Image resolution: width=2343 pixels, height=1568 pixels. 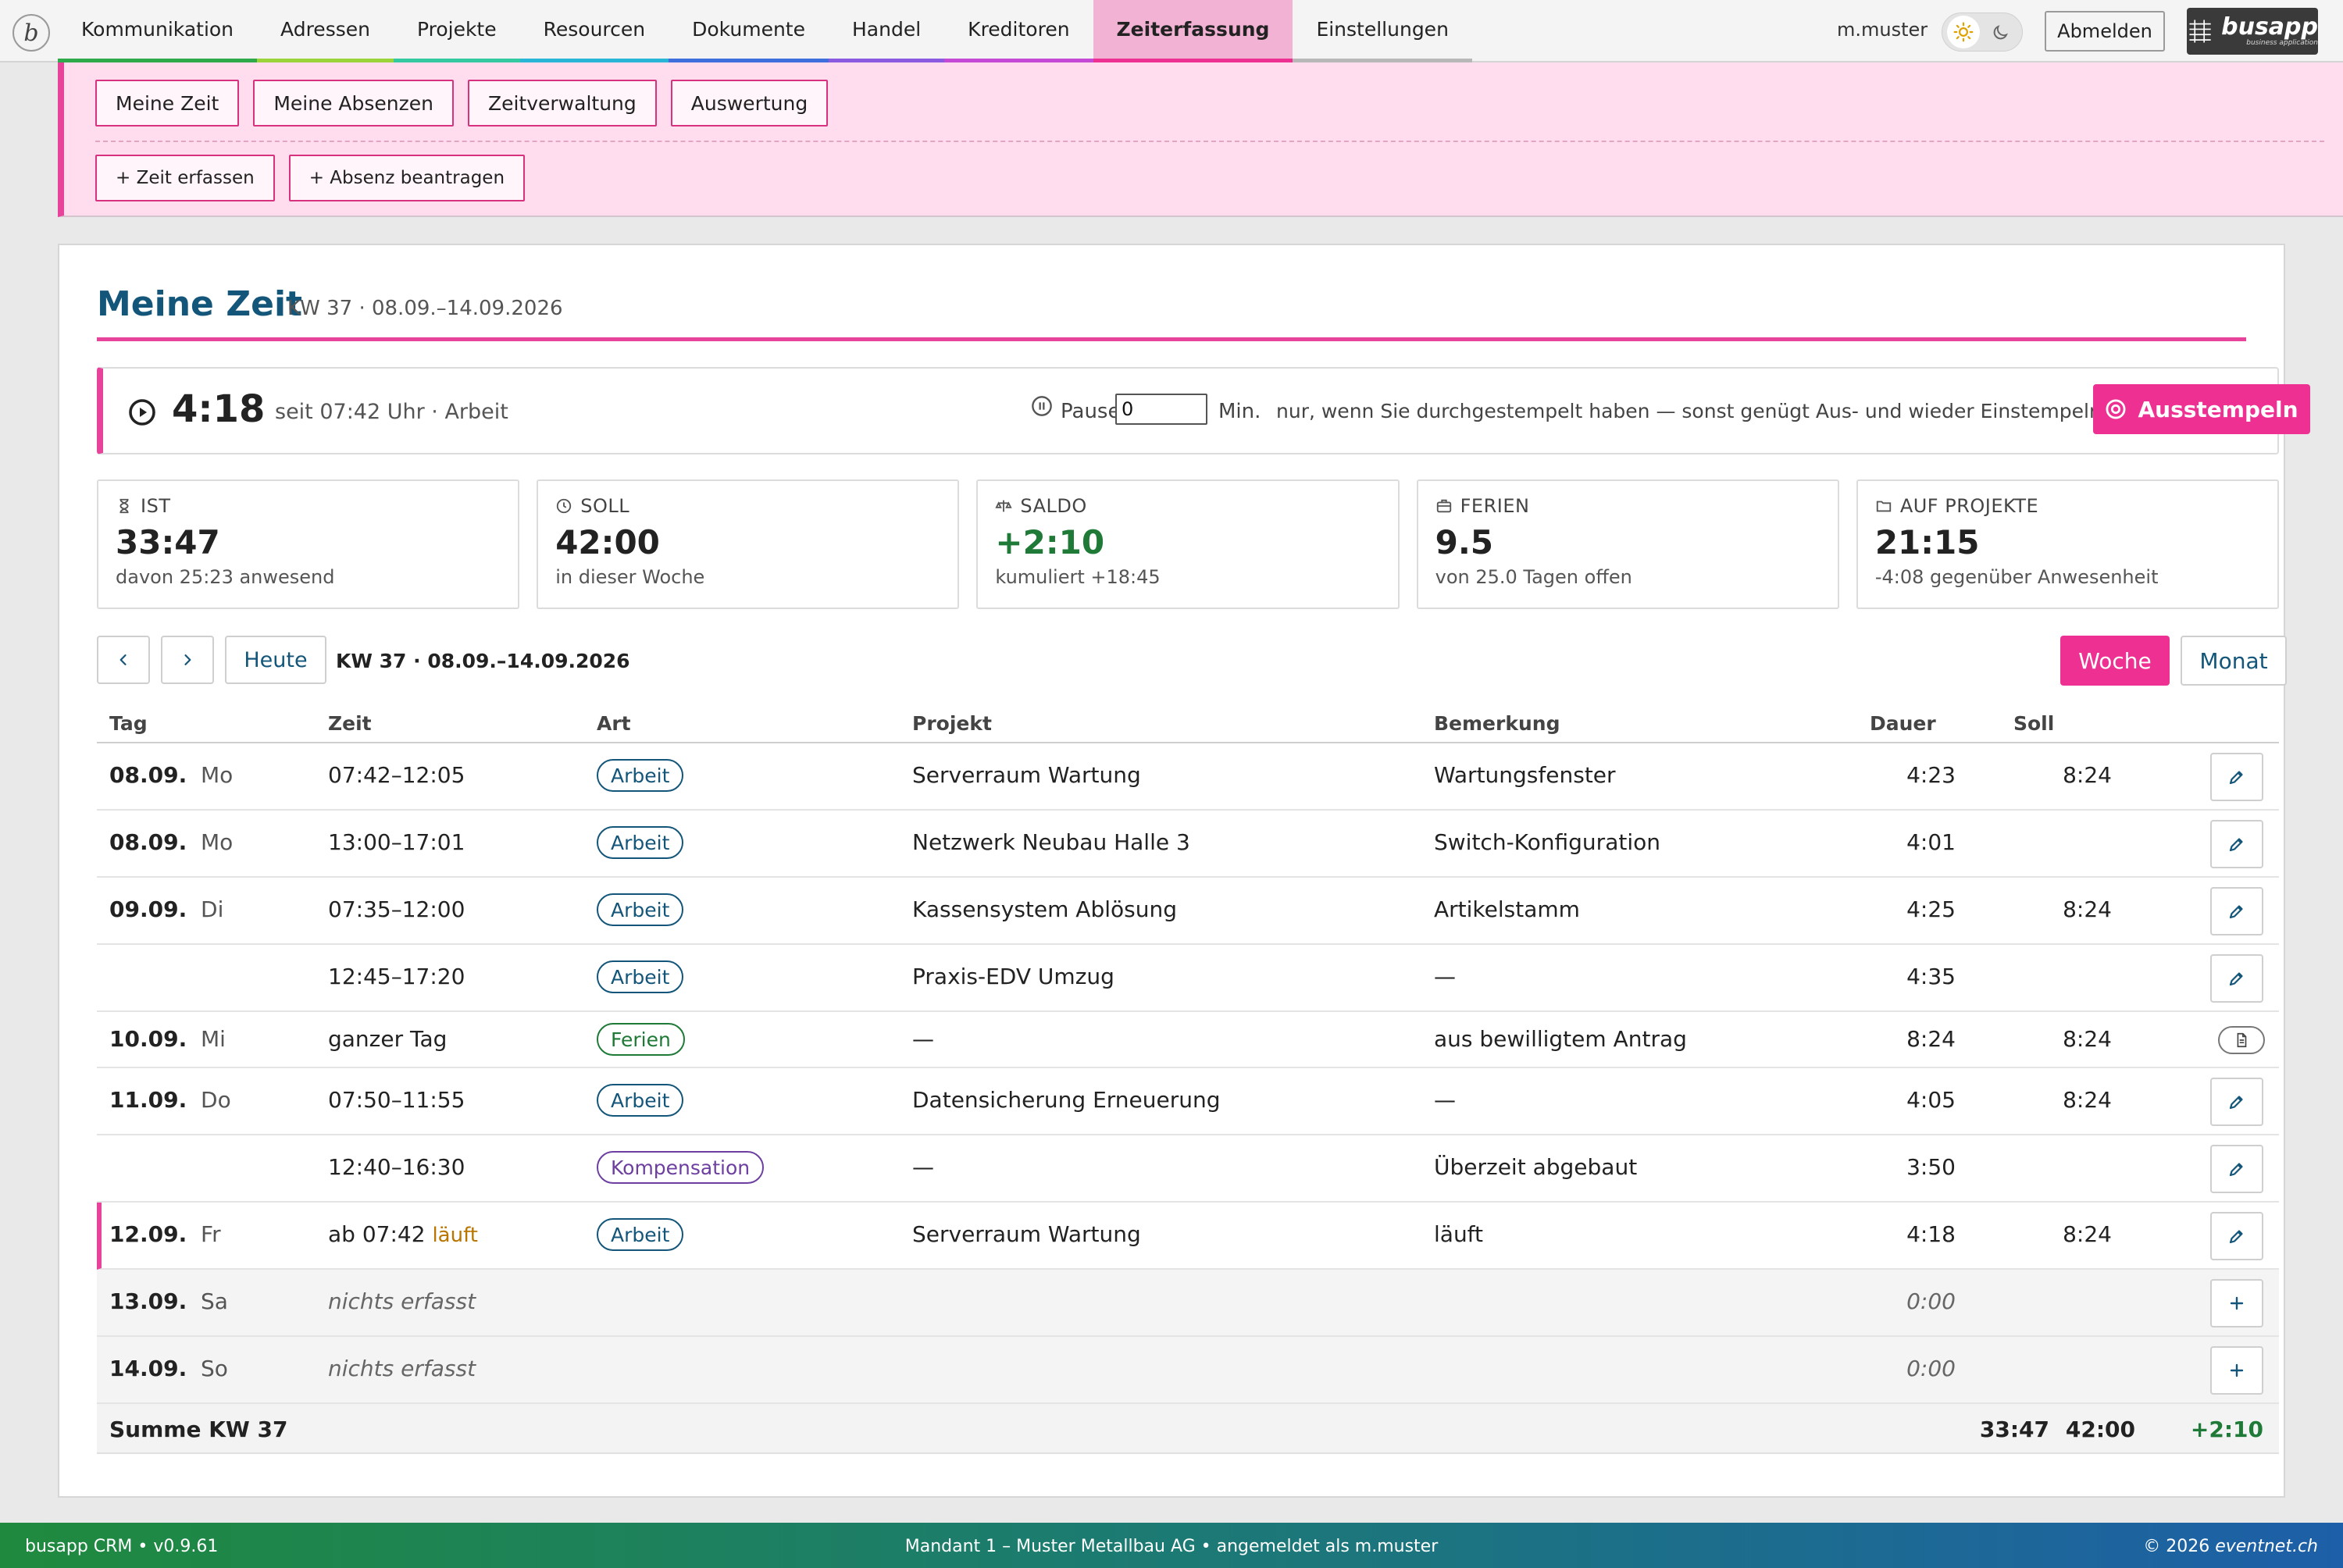 What do you see at coordinates (457, 31) in the screenshot?
I see `nav-tab-projekte: Projekte` at bounding box center [457, 31].